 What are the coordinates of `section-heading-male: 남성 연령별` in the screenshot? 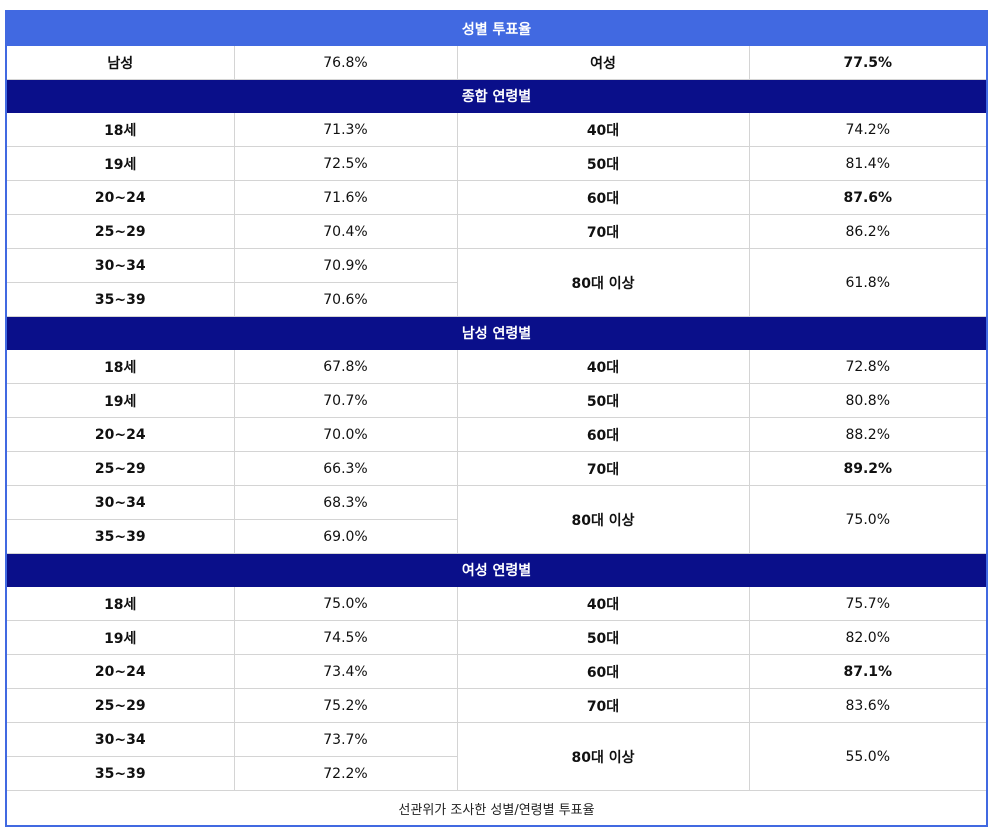 It's located at (496, 333).